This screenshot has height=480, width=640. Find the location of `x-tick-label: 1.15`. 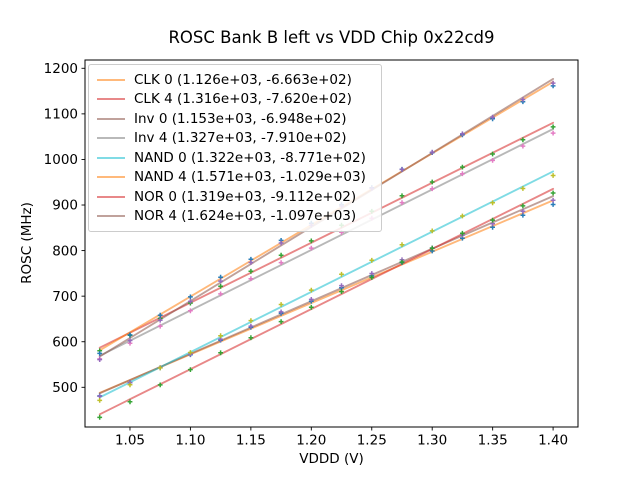

x-tick-label: 1.15 is located at coordinates (251, 441).